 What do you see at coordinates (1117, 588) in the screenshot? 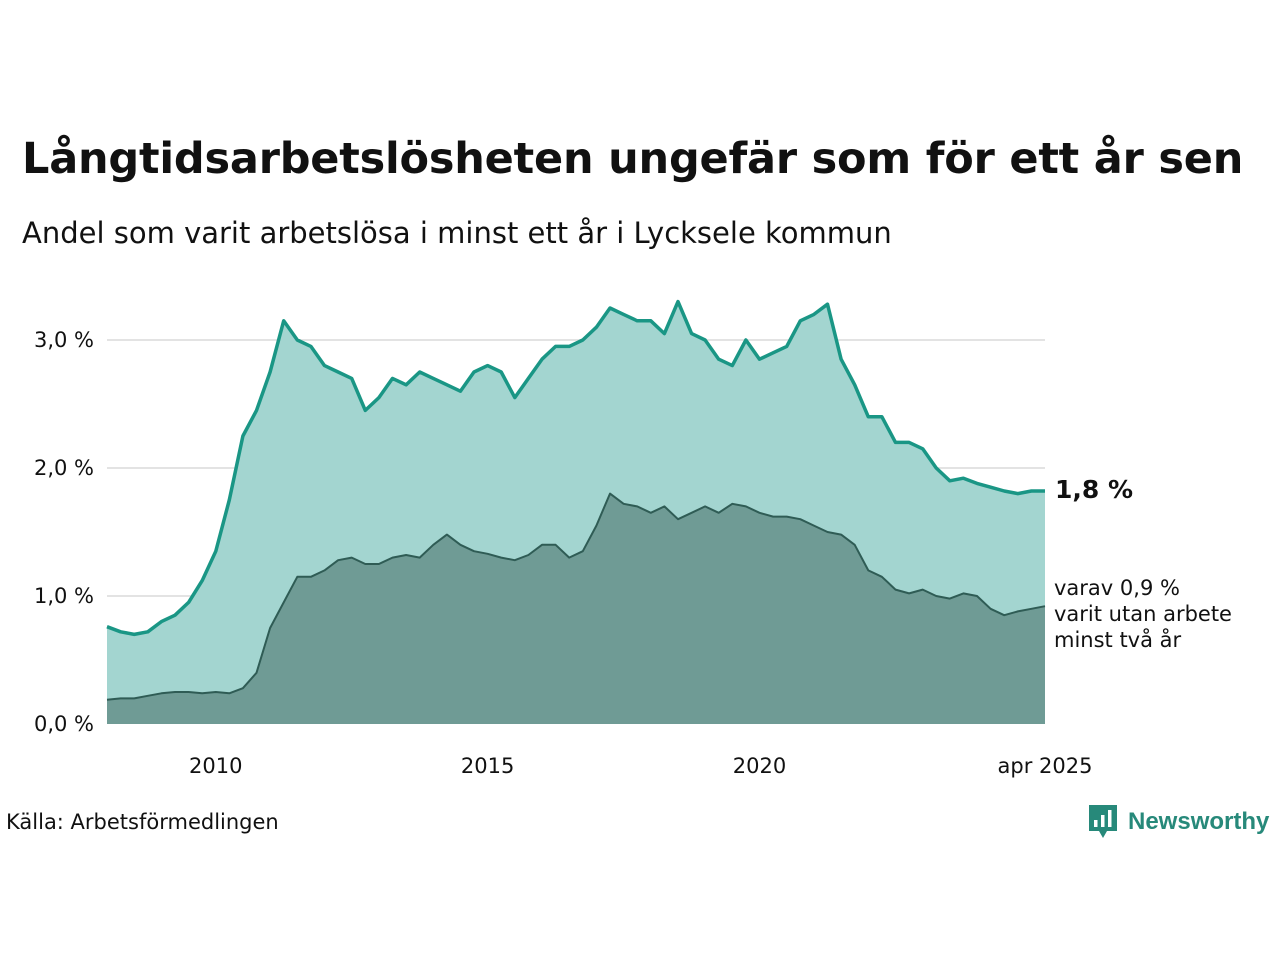
I see `sub-label-line-1: varav 0,9 %` at bounding box center [1117, 588].